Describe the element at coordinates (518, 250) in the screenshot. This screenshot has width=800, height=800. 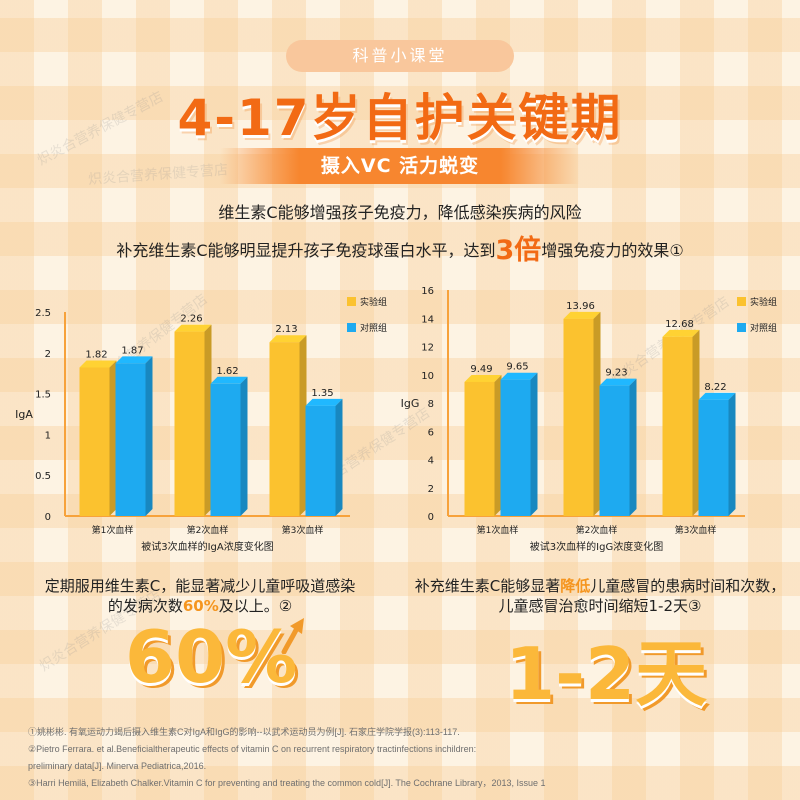
I see `intro-highlight: 3倍` at that location.